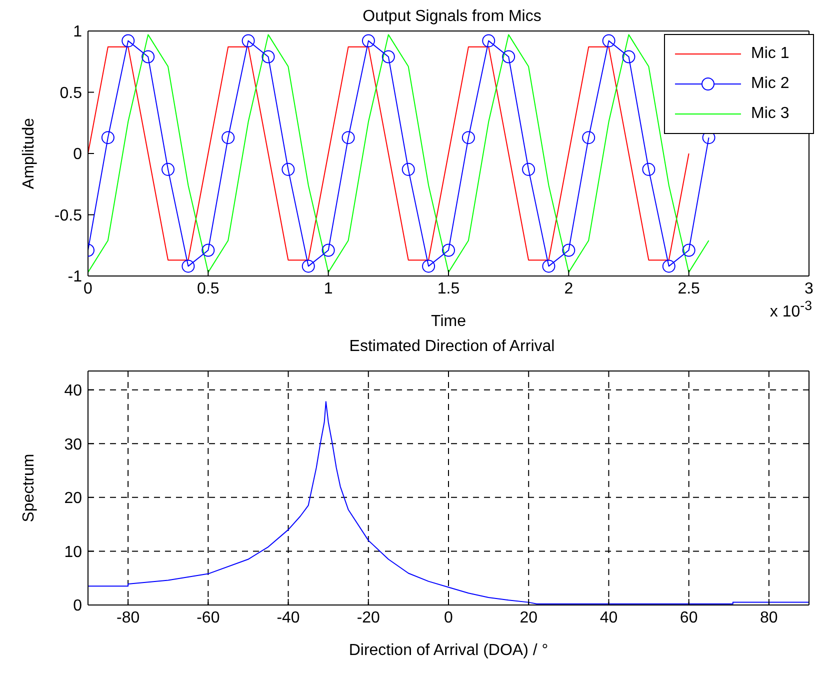 The height and width of the screenshot is (675, 818). What do you see at coordinates (452, 347) in the screenshot?
I see `chart-title: Estimated Direction of Arrival` at bounding box center [452, 347].